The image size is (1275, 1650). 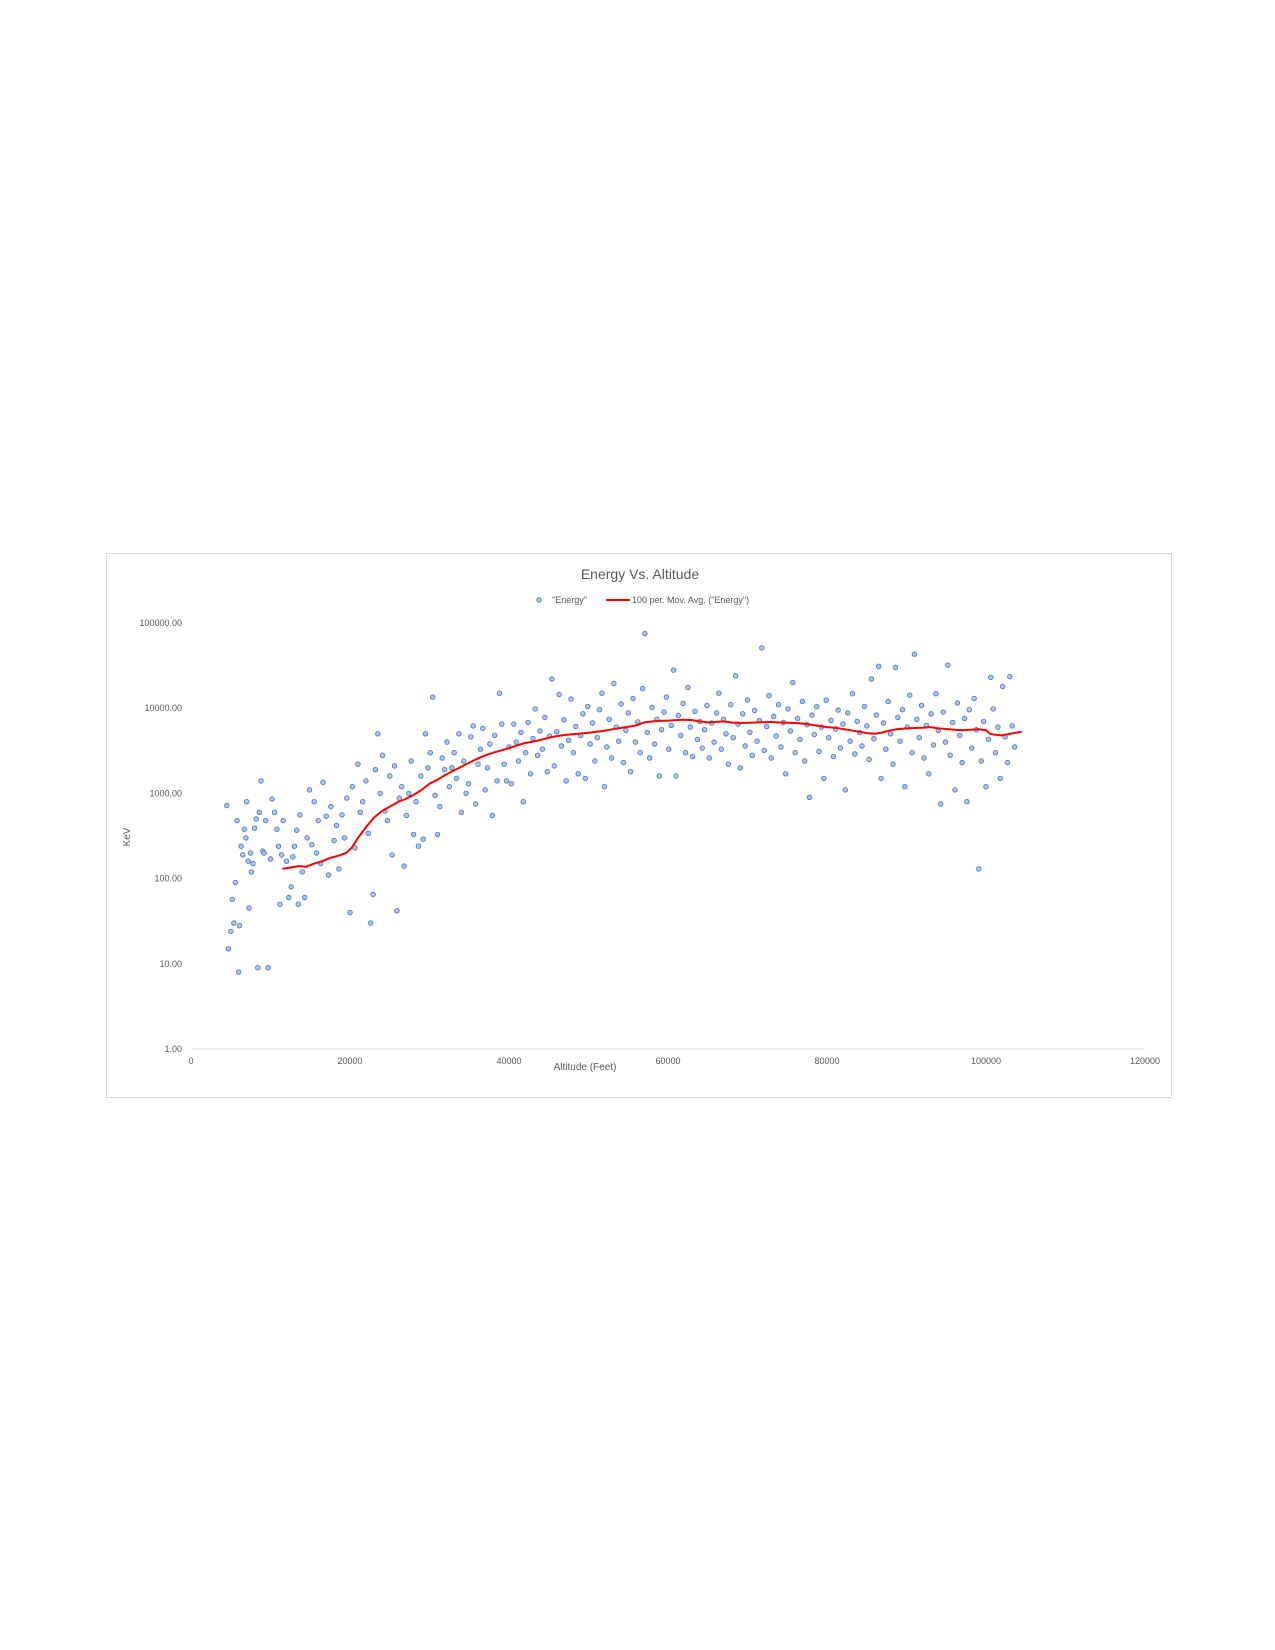 What do you see at coordinates (690, 600) in the screenshot?
I see `legend-label-moving-average: 100 per. Mov. Avg. ("Energy")` at bounding box center [690, 600].